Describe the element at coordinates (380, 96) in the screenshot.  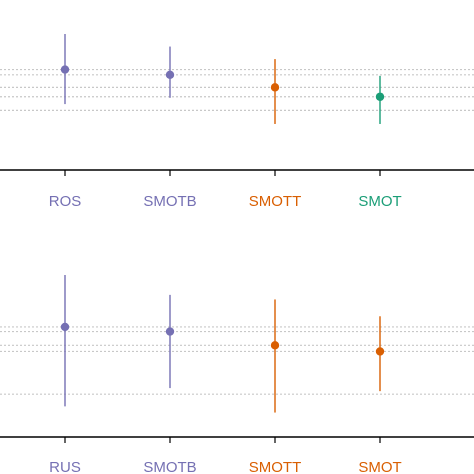
I see `data-point-1-smot` at that location.